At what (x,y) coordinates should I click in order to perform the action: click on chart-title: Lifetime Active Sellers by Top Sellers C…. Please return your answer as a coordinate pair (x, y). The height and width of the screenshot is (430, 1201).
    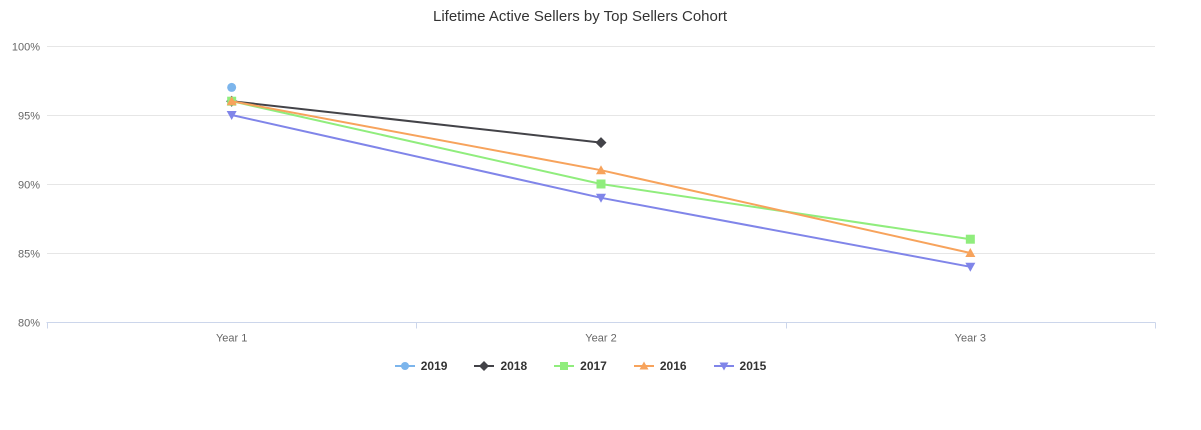
    Looking at the image, I should click on (580, 16).